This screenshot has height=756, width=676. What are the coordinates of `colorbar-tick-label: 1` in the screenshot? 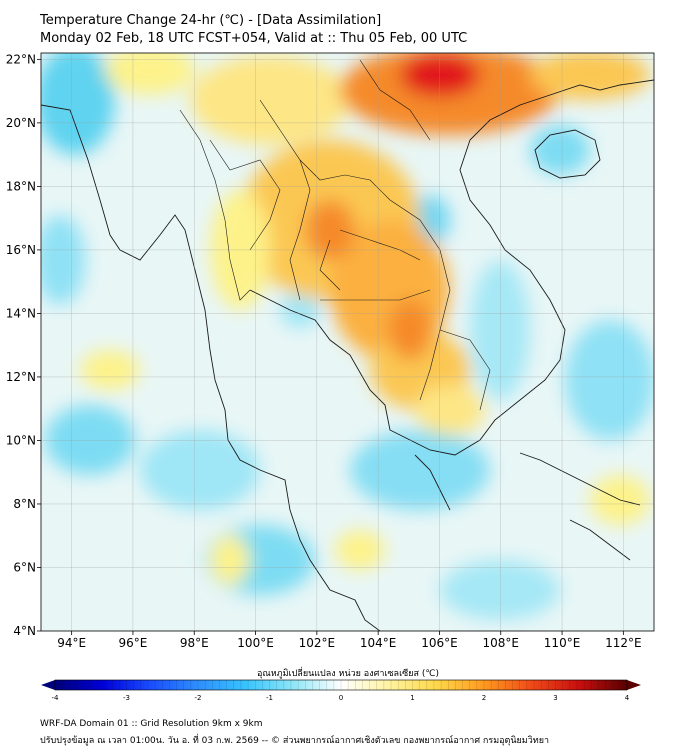 It's located at (412, 698).